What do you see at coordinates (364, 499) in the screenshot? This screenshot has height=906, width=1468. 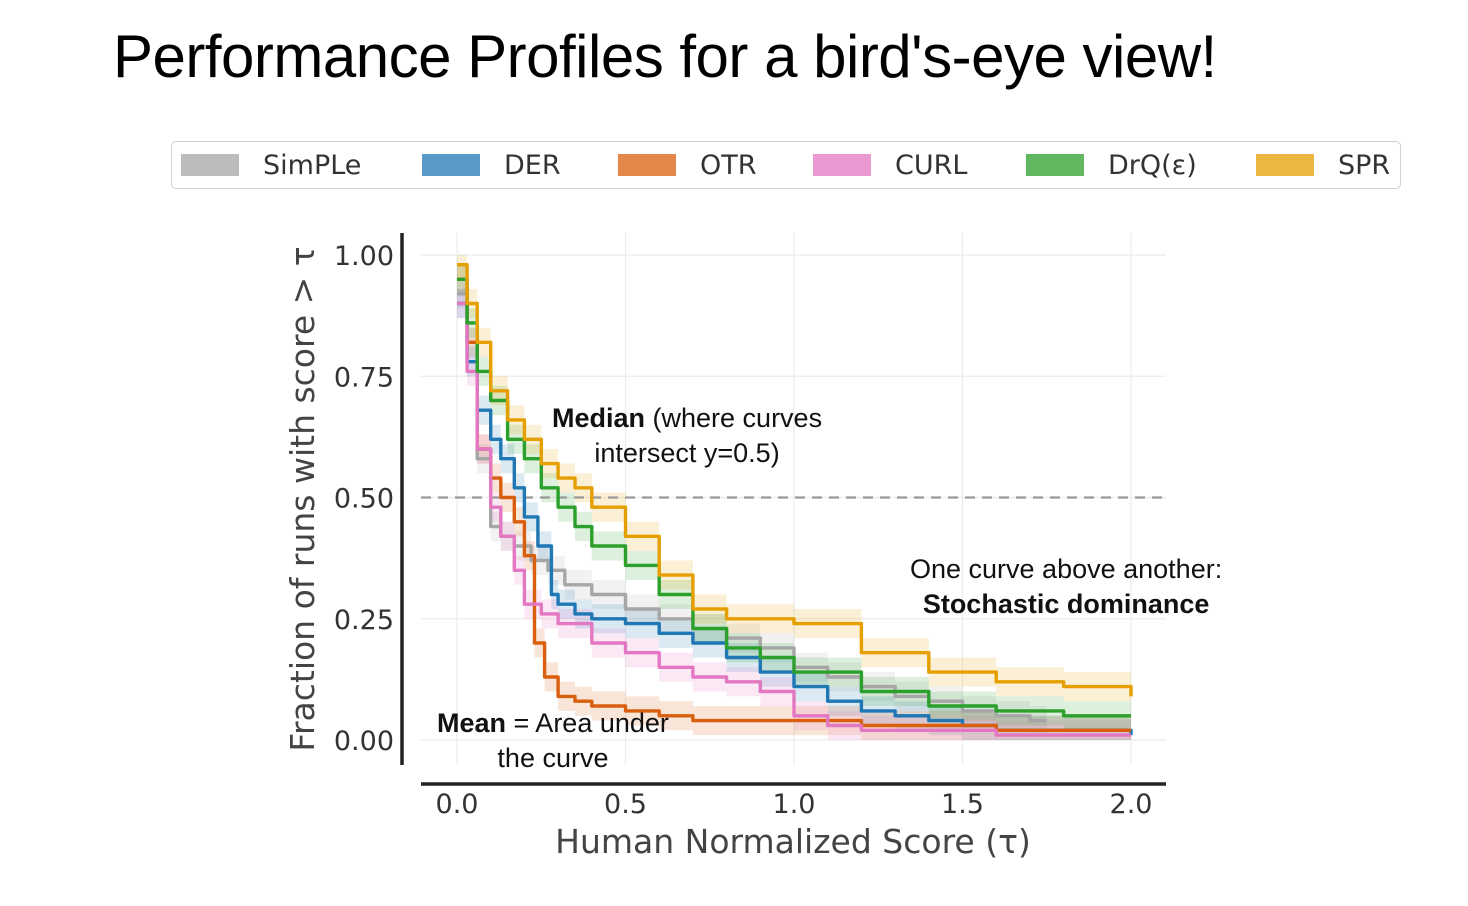 I see `y-tick-label-2: 0.50` at bounding box center [364, 499].